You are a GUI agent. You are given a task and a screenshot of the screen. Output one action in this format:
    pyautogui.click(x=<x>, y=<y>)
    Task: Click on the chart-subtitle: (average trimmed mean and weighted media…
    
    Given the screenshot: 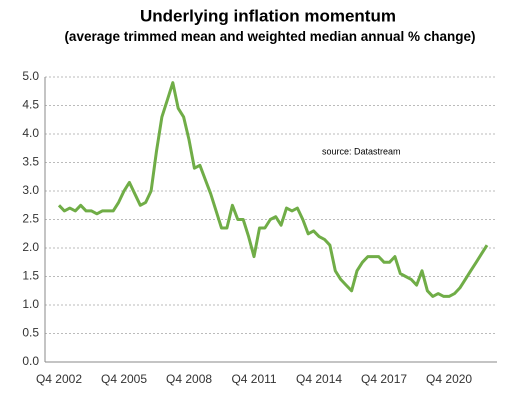 What is the action you would take?
    pyautogui.click(x=270, y=36)
    